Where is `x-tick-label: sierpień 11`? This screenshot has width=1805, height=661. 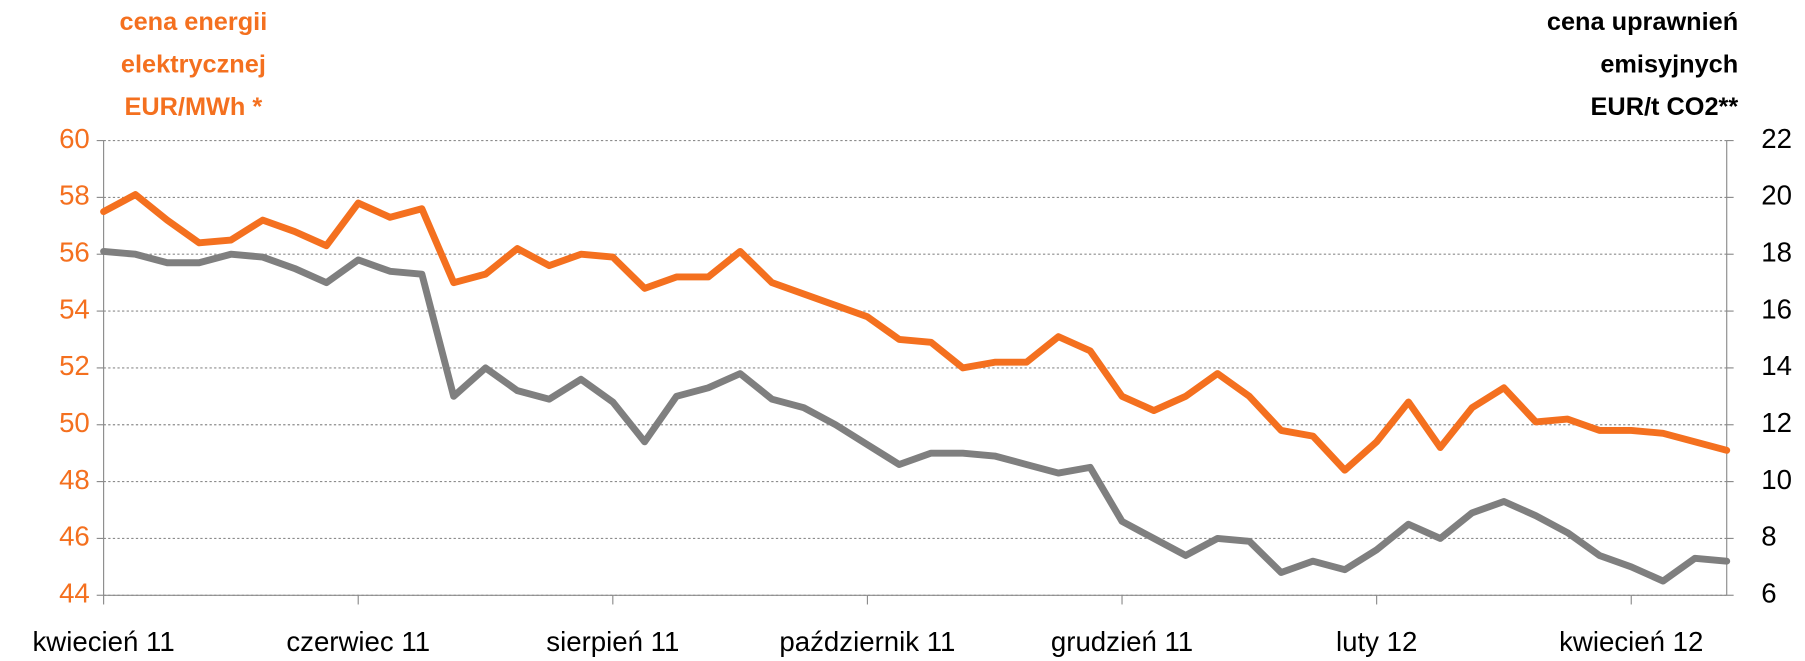 x-tick-label: sierpień 11 is located at coordinates (612, 641).